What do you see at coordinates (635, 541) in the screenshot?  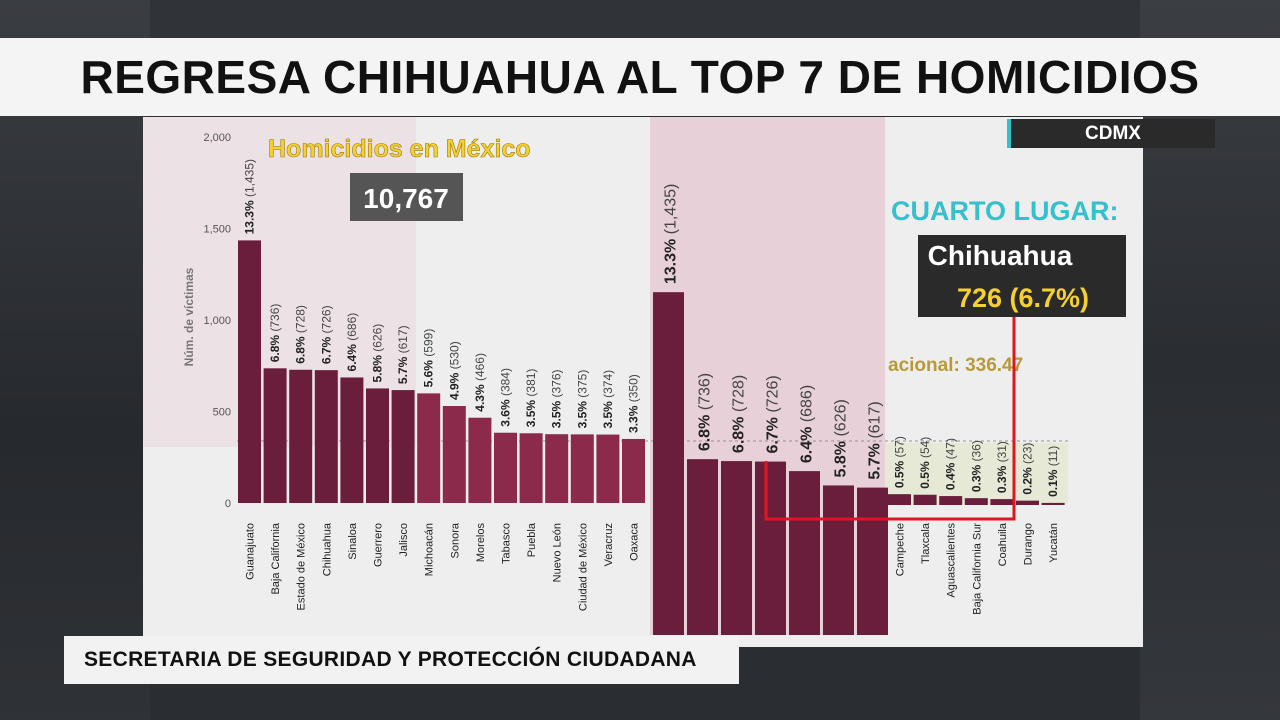 I see `x-tick-label: Oaxaca` at bounding box center [635, 541].